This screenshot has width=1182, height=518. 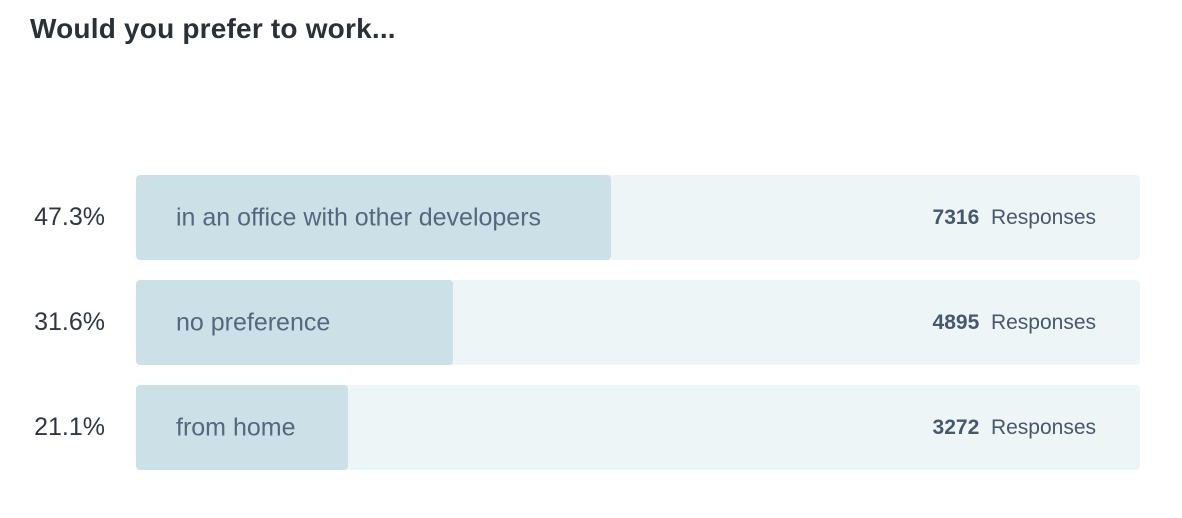 I want to click on responses-count: 4895, so click(x=959, y=322).